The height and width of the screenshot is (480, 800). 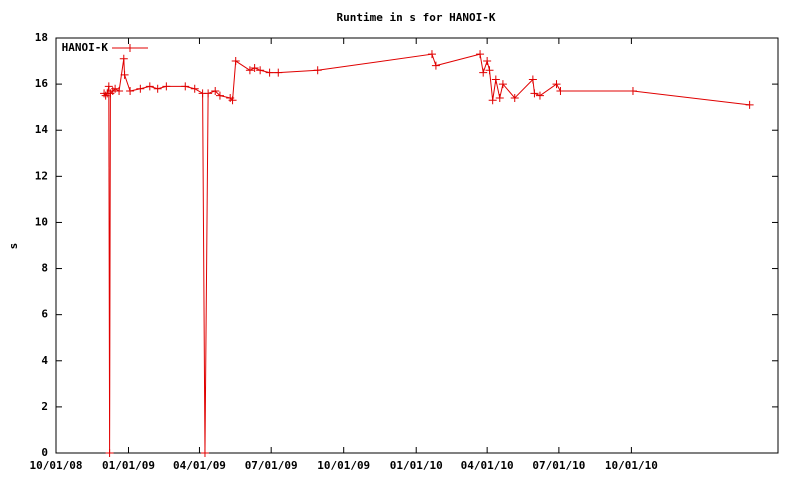 What do you see at coordinates (343, 465) in the screenshot?
I see `x-tick-label: 10/01/09` at bounding box center [343, 465].